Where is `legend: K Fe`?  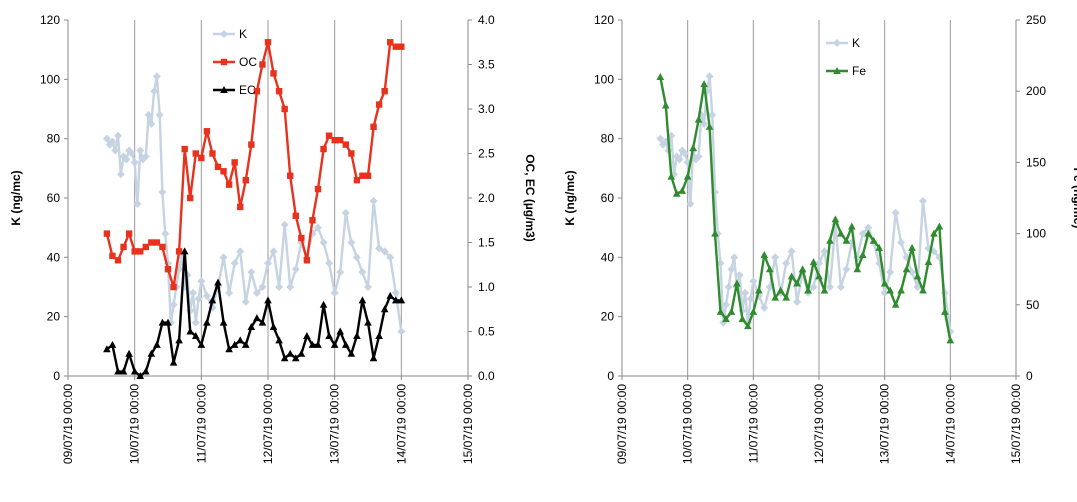
legend: K Fe is located at coordinates (846, 57).